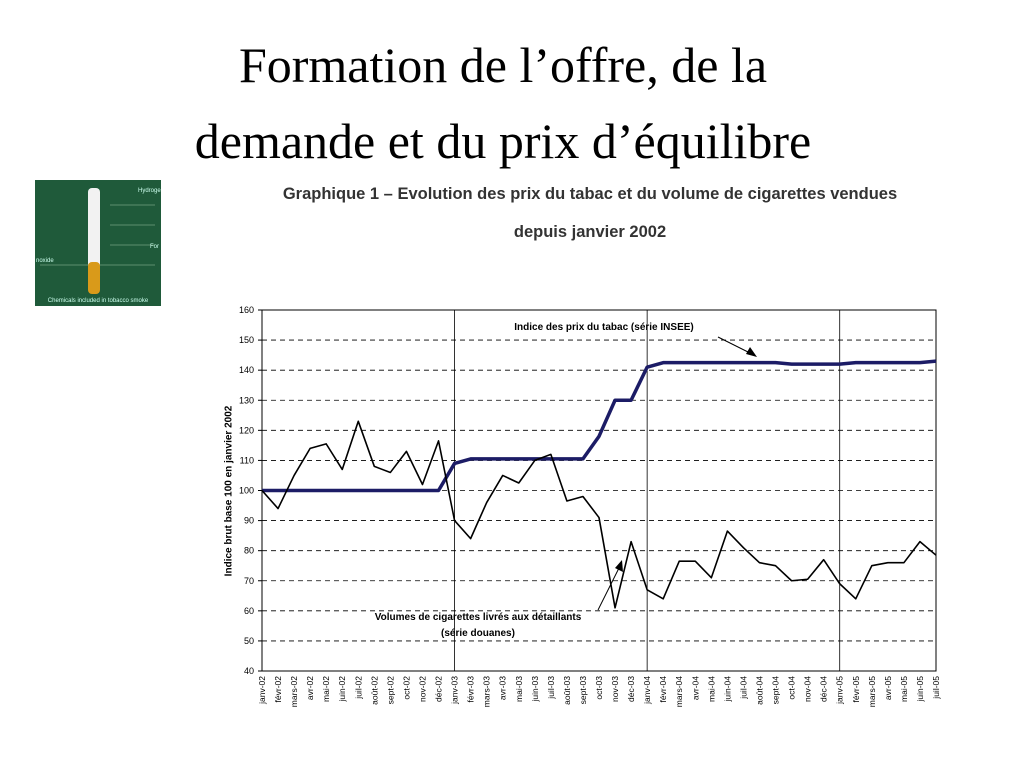  What do you see at coordinates (567, 690) in the screenshot?
I see `x-tick-label: août-03` at bounding box center [567, 690].